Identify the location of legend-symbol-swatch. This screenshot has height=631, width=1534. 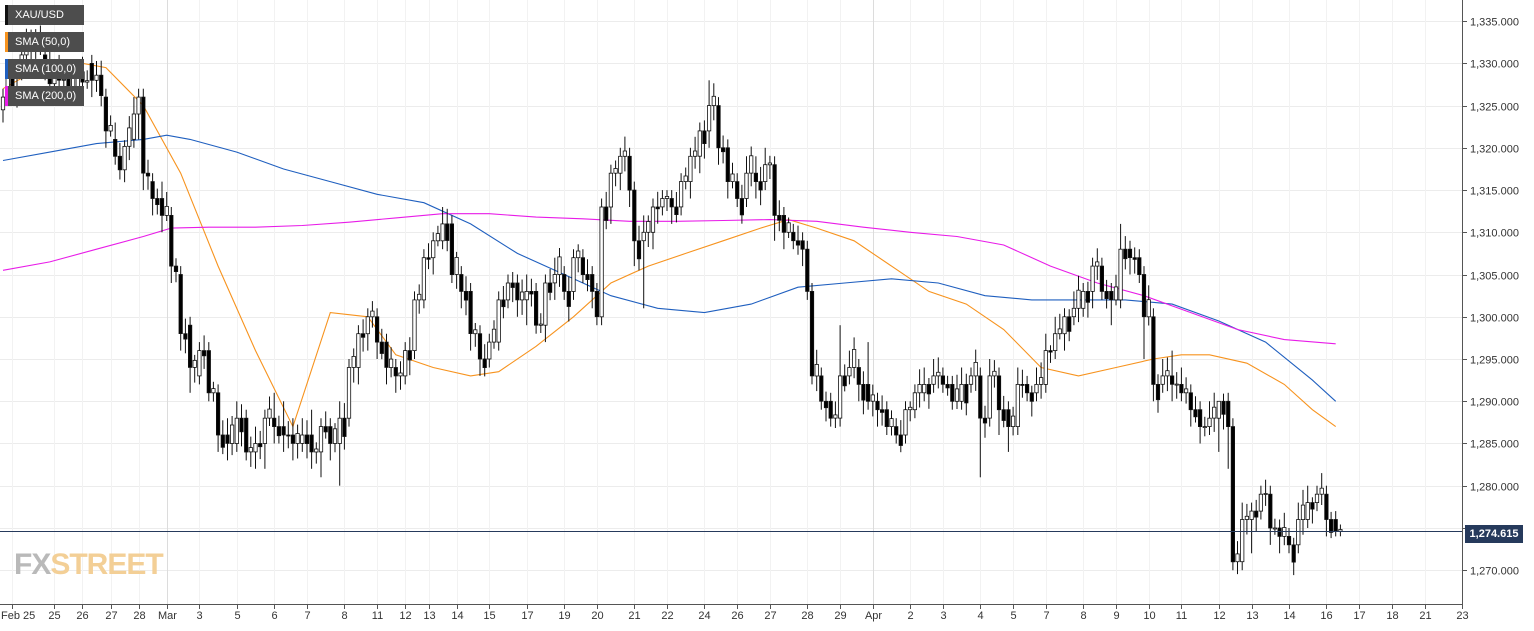
(6, 15).